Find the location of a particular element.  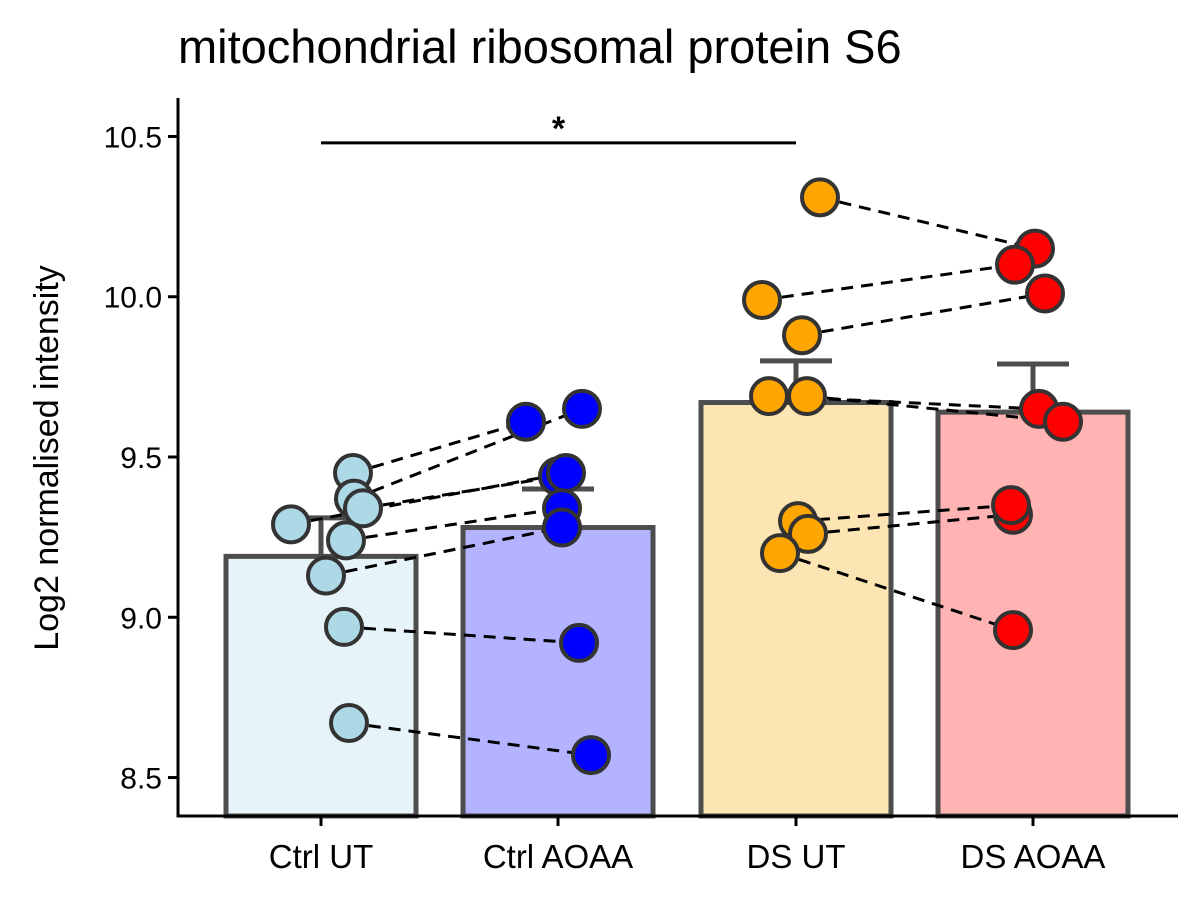

y-axis-label: Log2 normalised intensity is located at coordinates (47, 458).